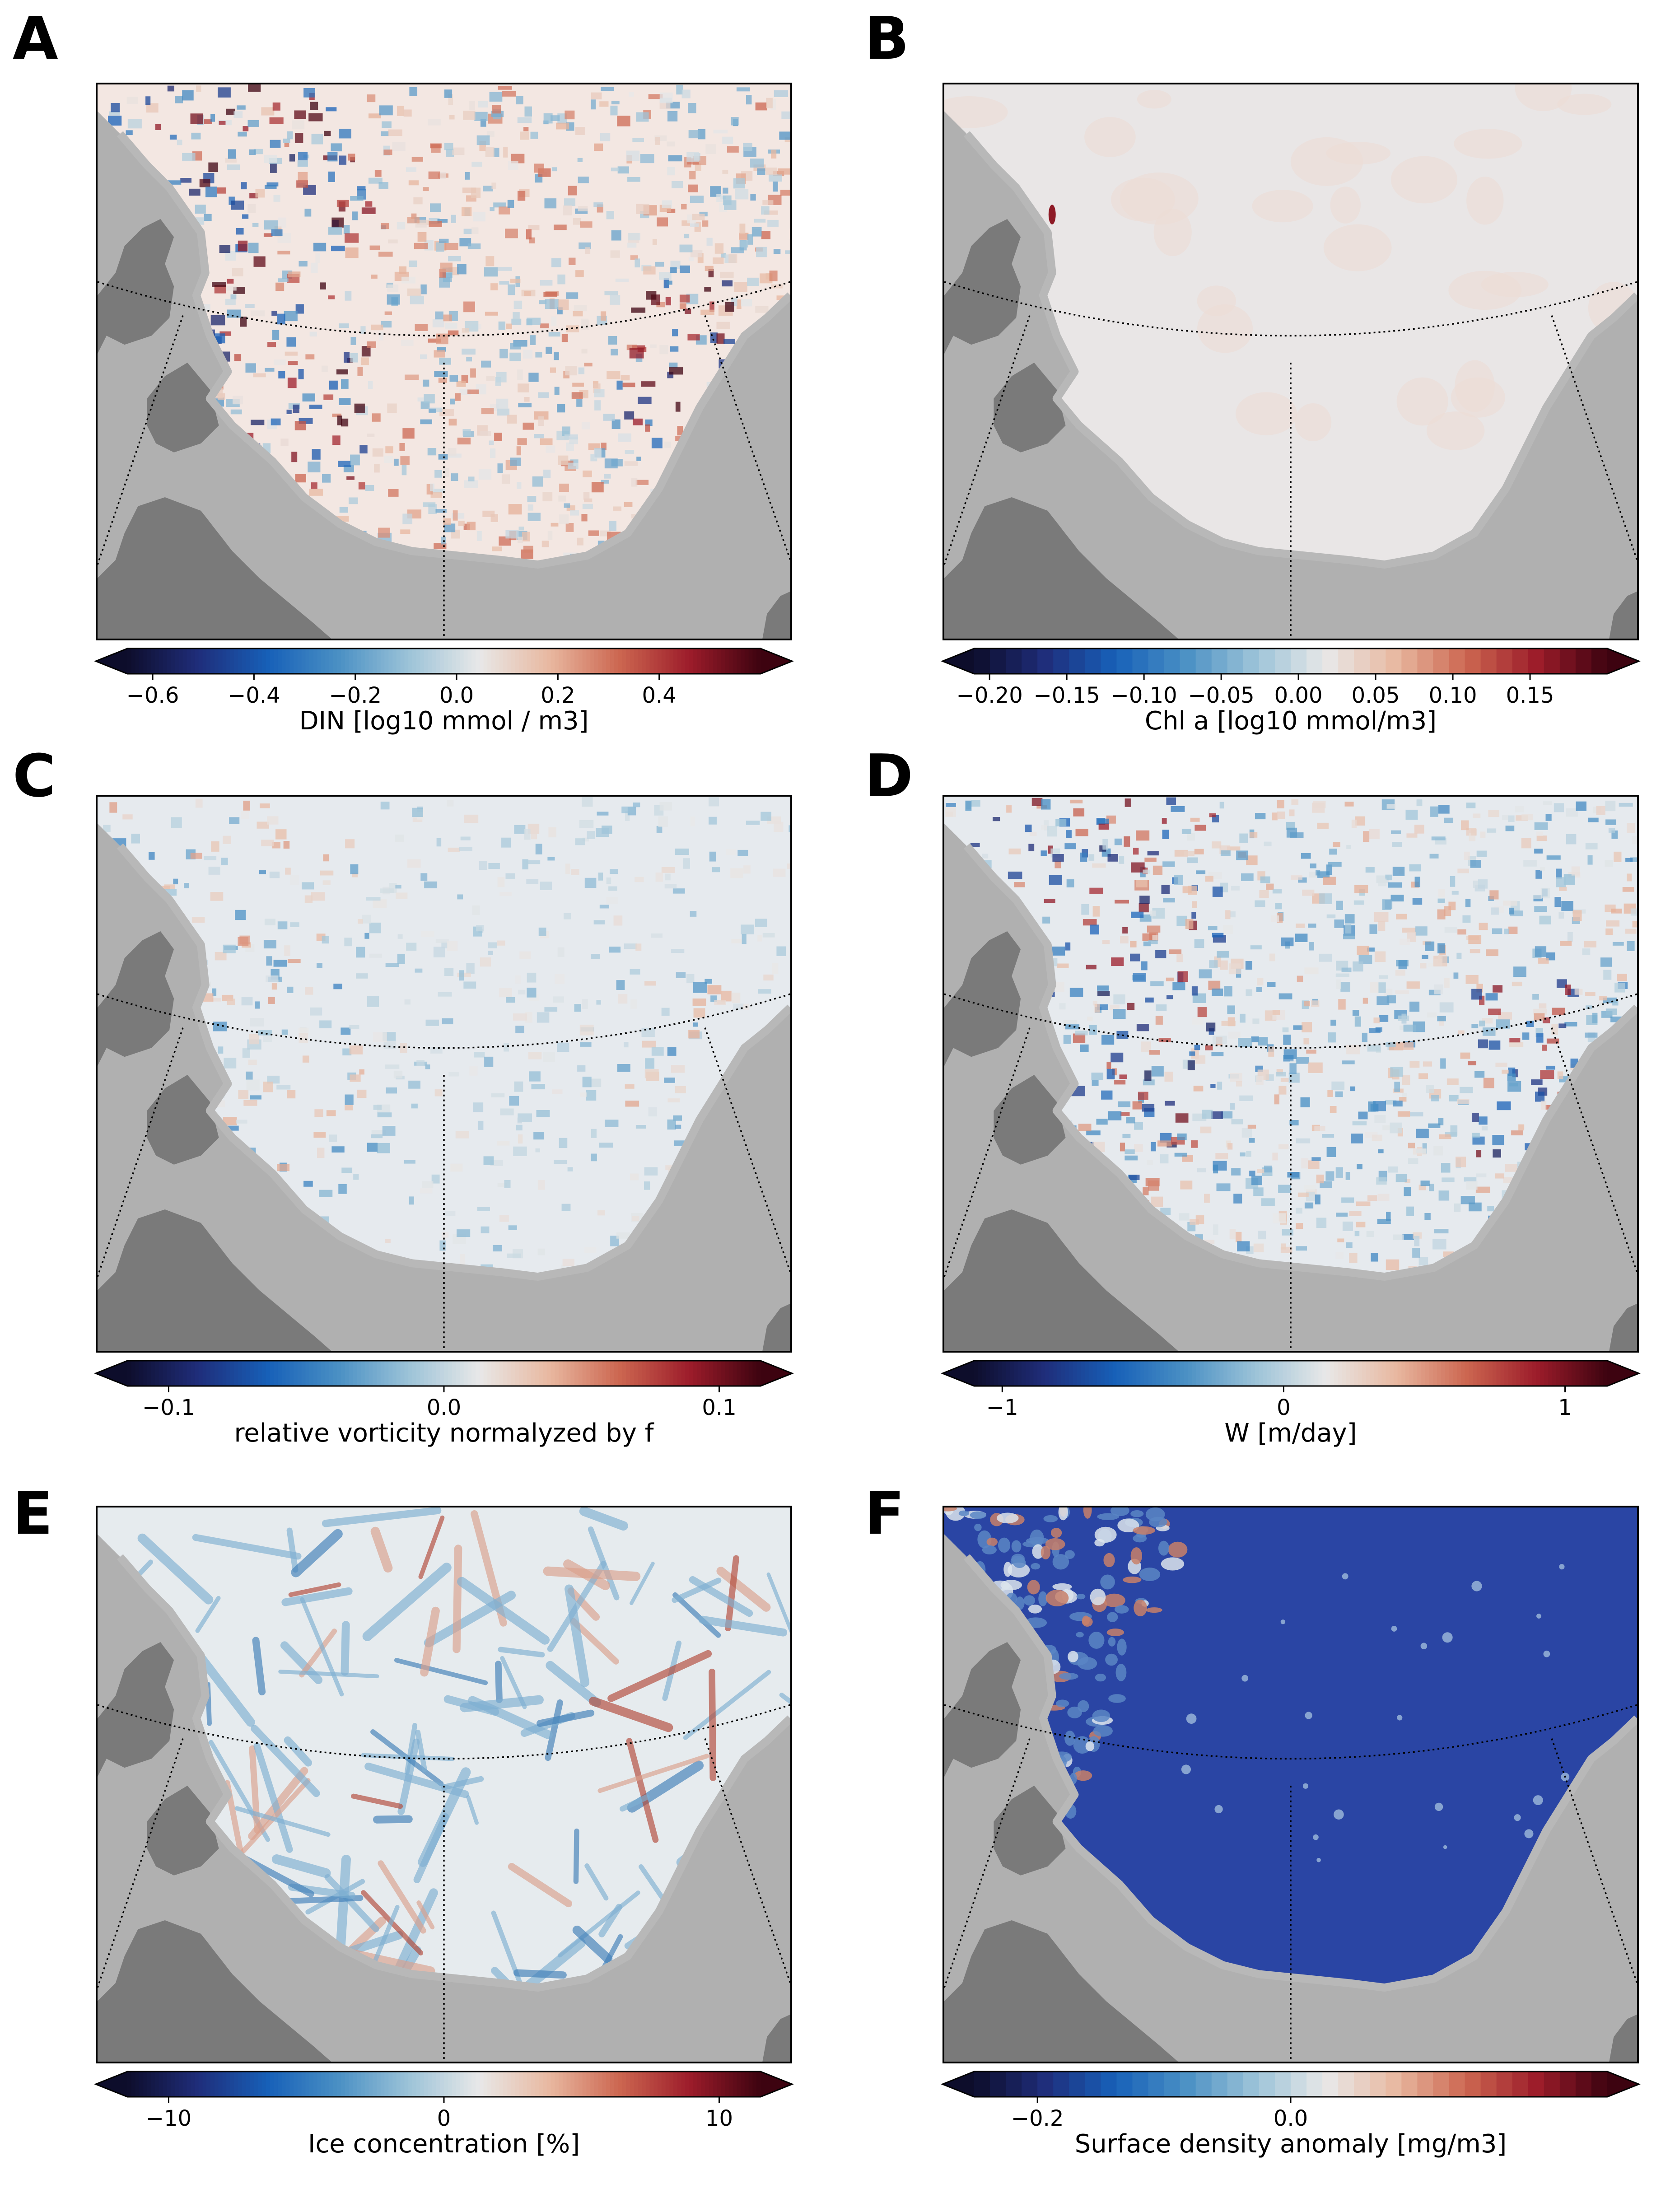 The height and width of the screenshot is (2212, 1675). I want to click on colorbar-tick-label: −0.1, so click(168, 1407).